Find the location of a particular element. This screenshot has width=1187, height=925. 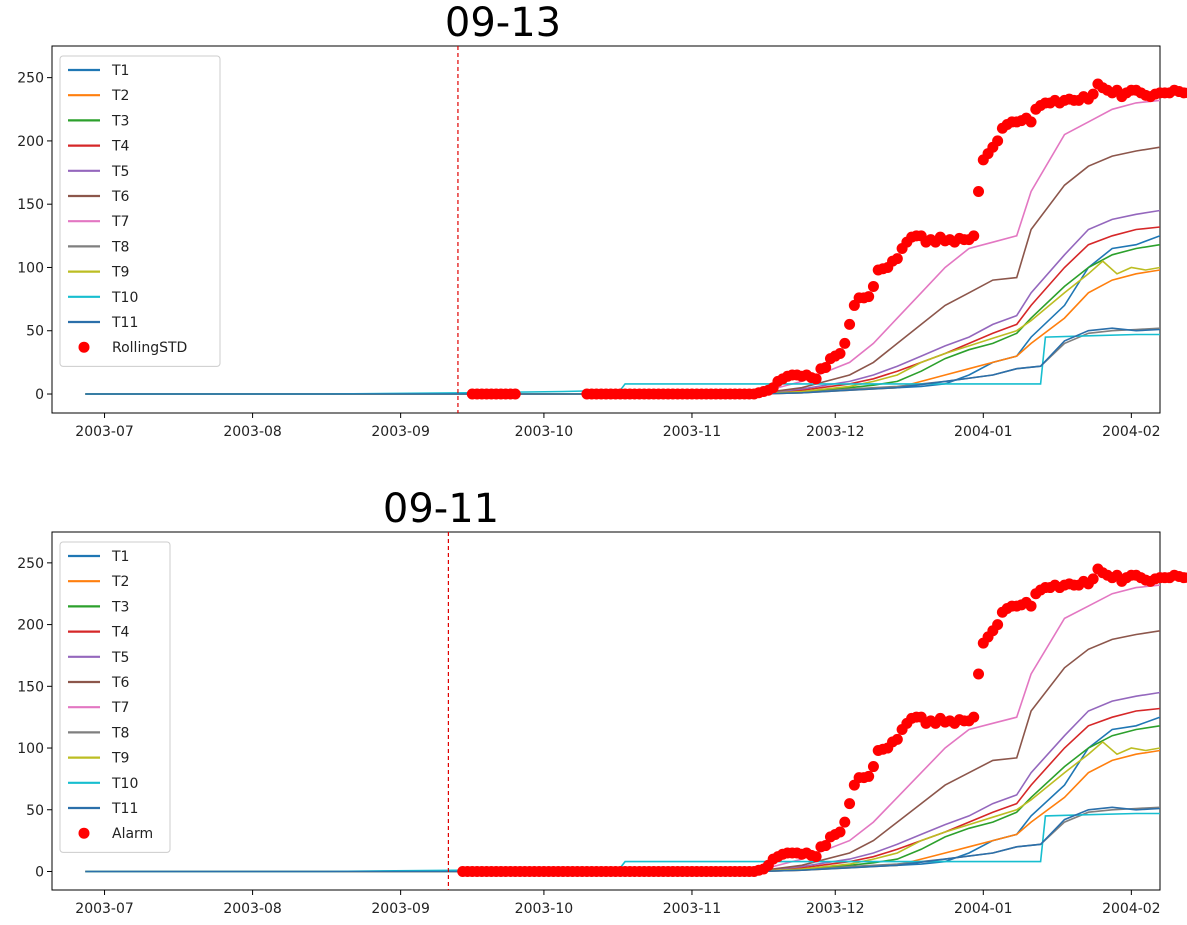

chart-title: 09-11 is located at coordinates (441, 509).